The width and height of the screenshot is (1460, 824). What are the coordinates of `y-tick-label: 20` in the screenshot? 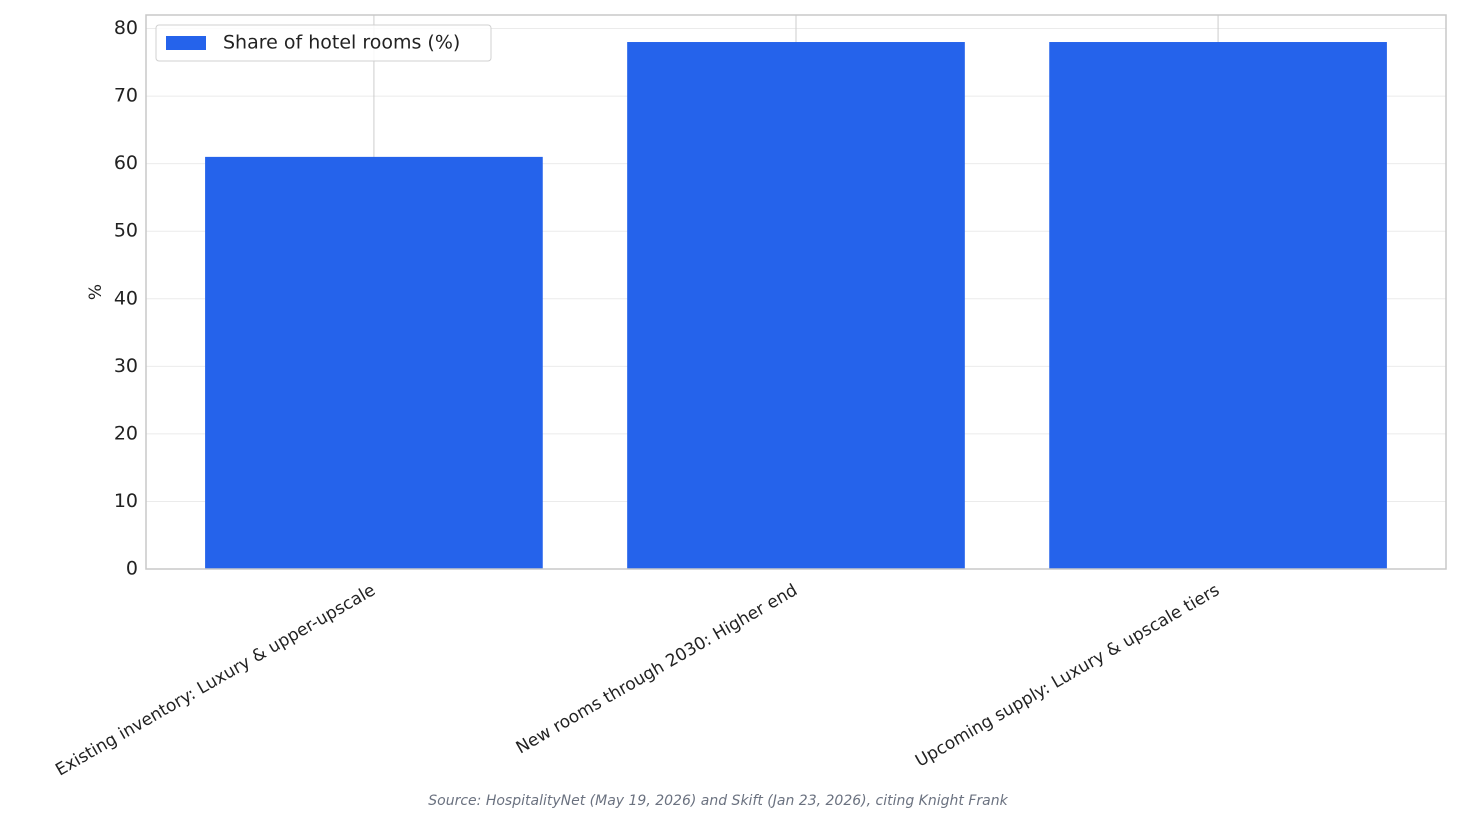 It's located at (126, 433).